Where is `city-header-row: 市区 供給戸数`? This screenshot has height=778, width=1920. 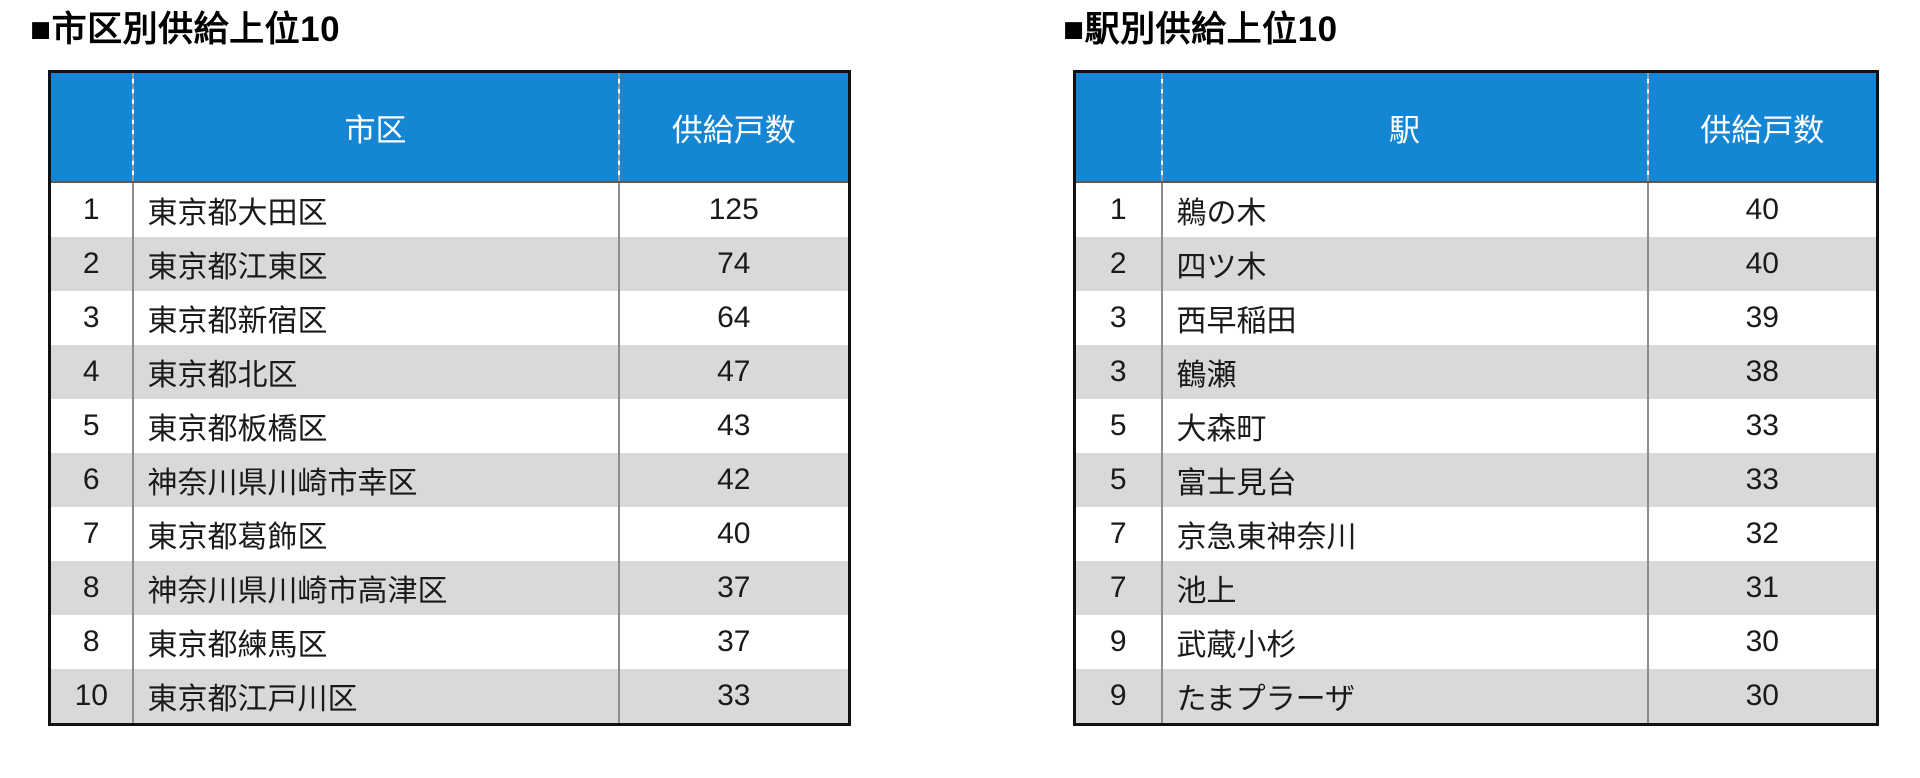
city-header-row: 市区 供給戸数 is located at coordinates (449, 127).